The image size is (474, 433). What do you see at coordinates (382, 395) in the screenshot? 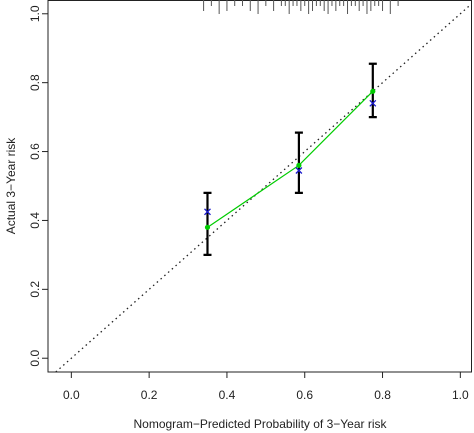
I see `x-tick-label: 0.8` at bounding box center [382, 395].